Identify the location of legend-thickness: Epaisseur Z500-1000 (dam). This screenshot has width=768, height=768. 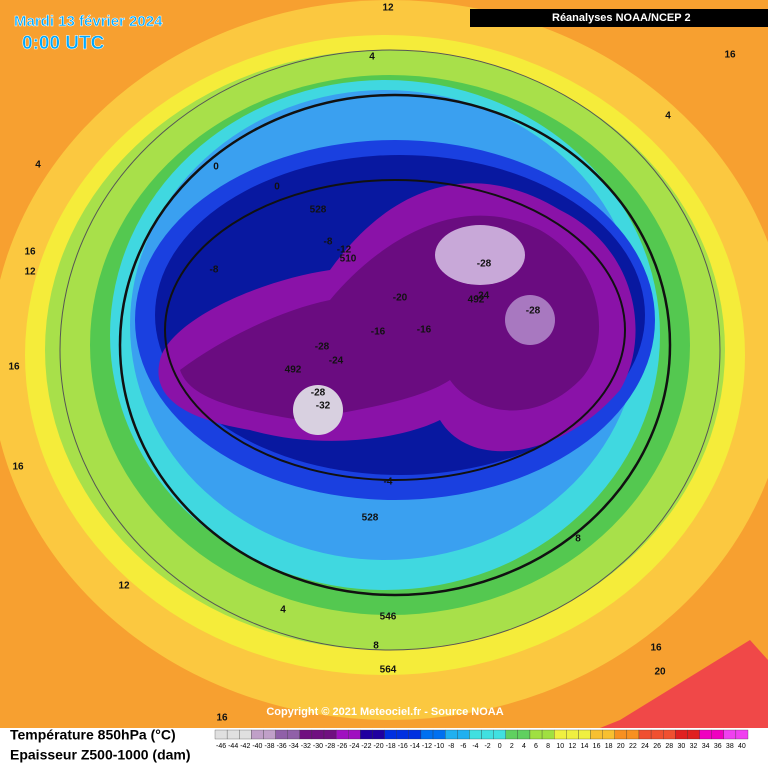
(100, 755).